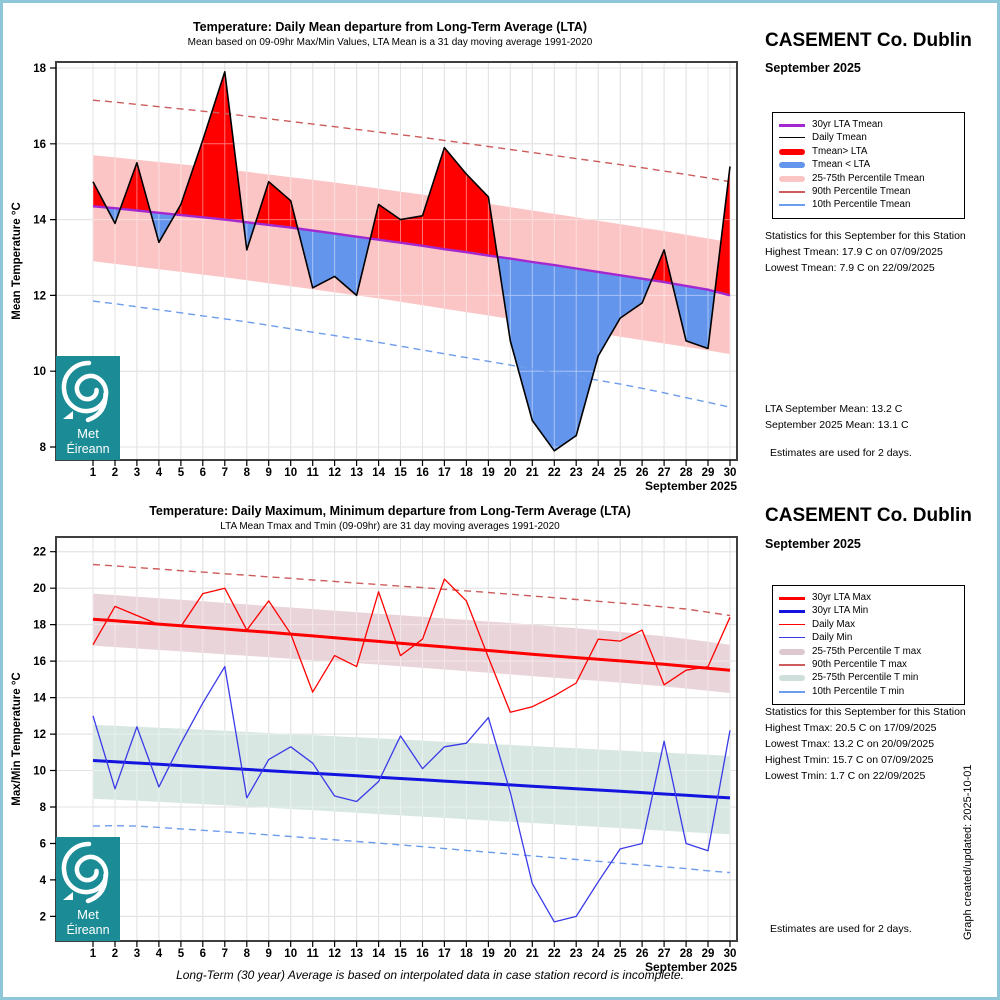  Describe the element at coordinates (869, 665) in the screenshot. I see `legend-item: 90th Percentile T max` at that location.